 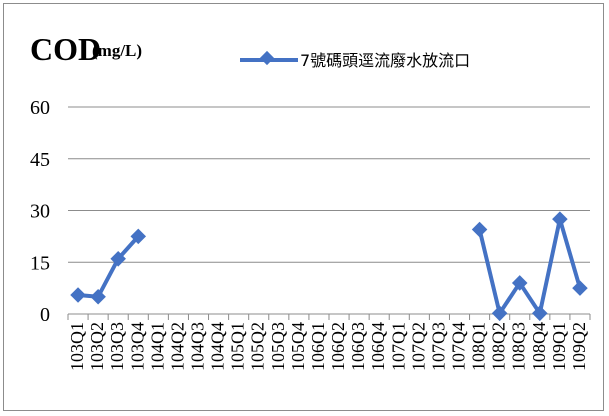 What do you see at coordinates (198, 346) in the screenshot?
I see `x-tick-label: 104Q3` at bounding box center [198, 346].